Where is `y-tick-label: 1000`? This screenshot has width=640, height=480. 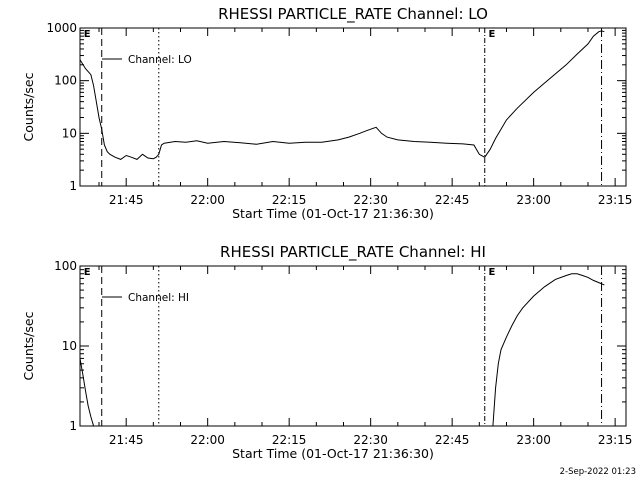 y-tick-label: 1000 is located at coordinates (61, 28).